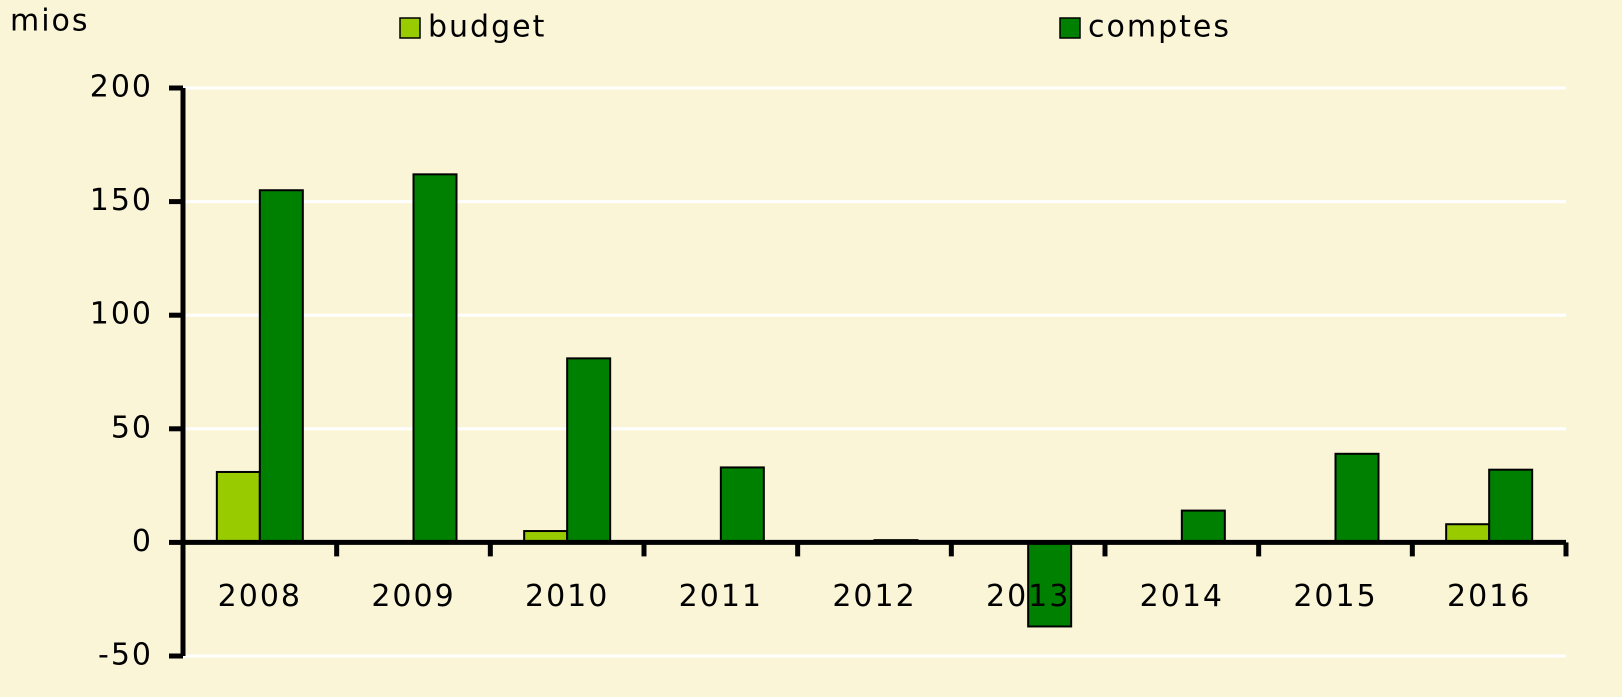 The image size is (1622, 697). Describe the element at coordinates (567, 596) in the screenshot. I see `x-tick-label: 2010` at that location.